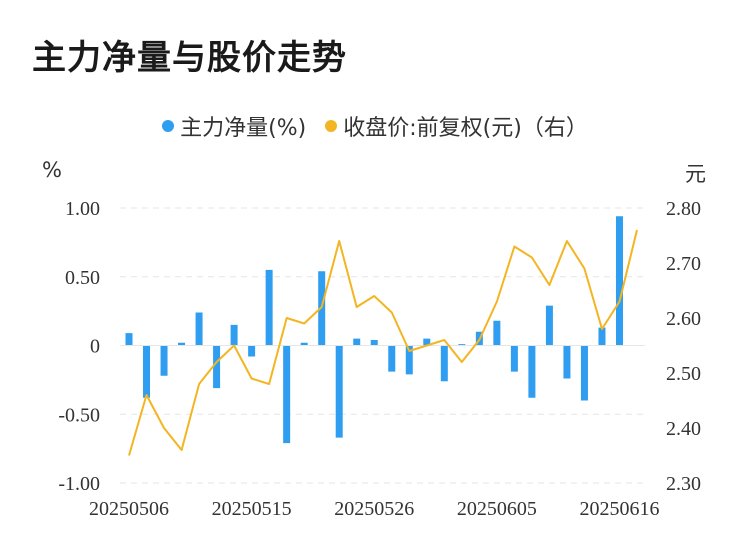  I want to click on x-tick-label: 20250506, so click(129, 509).